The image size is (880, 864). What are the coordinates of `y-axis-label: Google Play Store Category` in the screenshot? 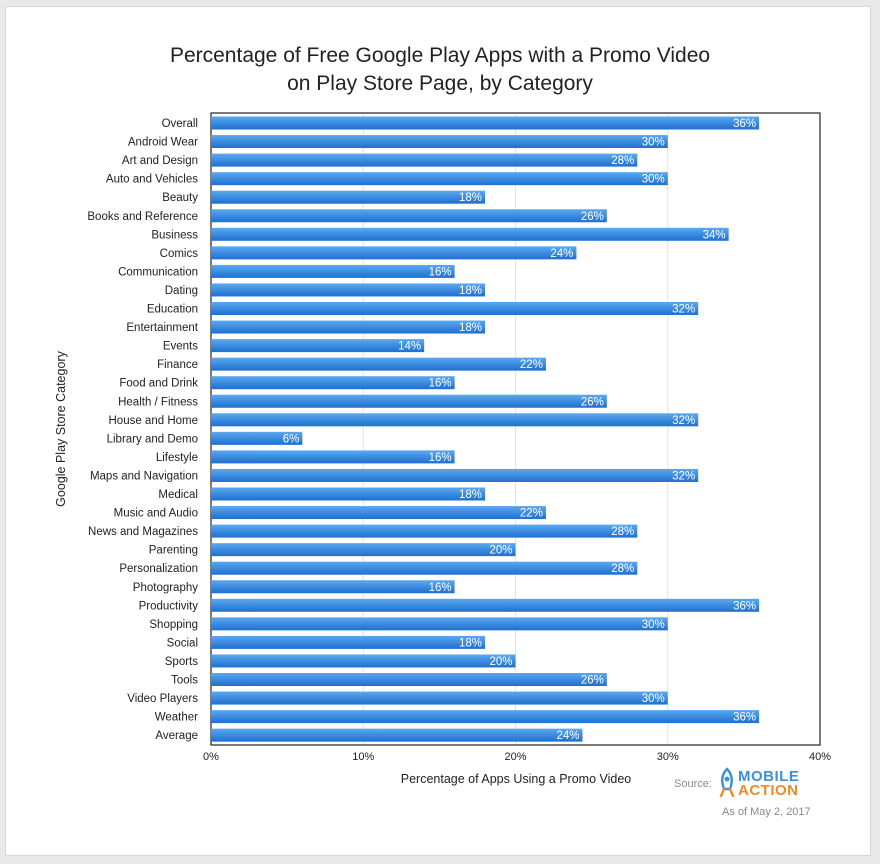 It's located at (61, 428).